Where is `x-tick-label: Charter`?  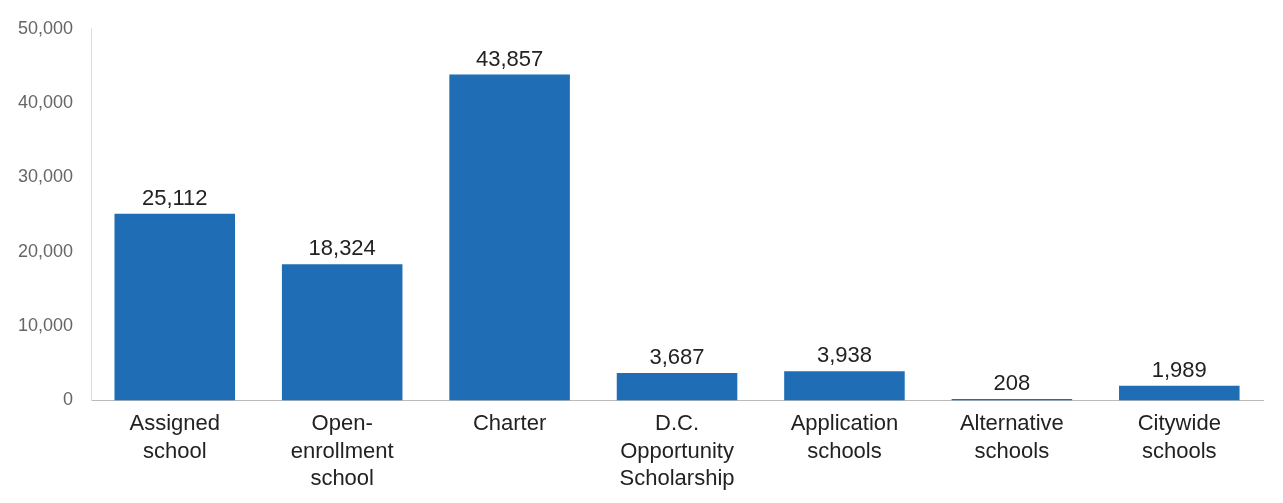
x-tick-label: Charter is located at coordinates (509, 423).